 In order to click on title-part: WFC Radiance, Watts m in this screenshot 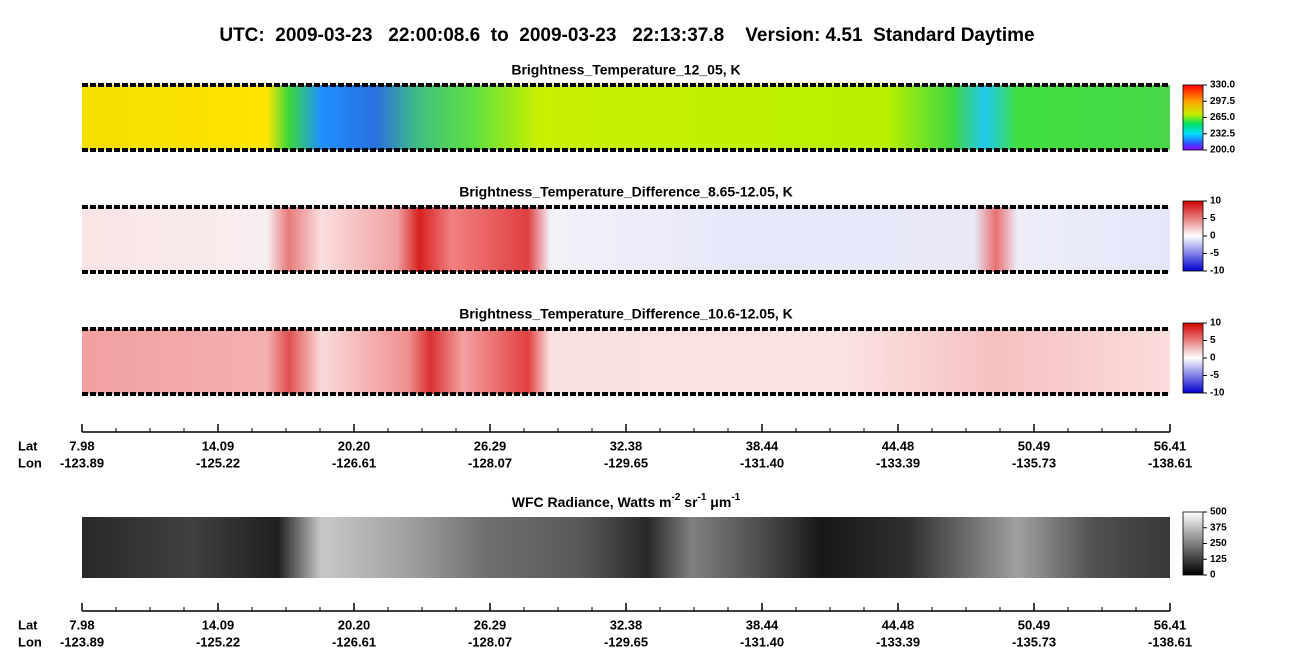, I will do `click(592, 502)`.